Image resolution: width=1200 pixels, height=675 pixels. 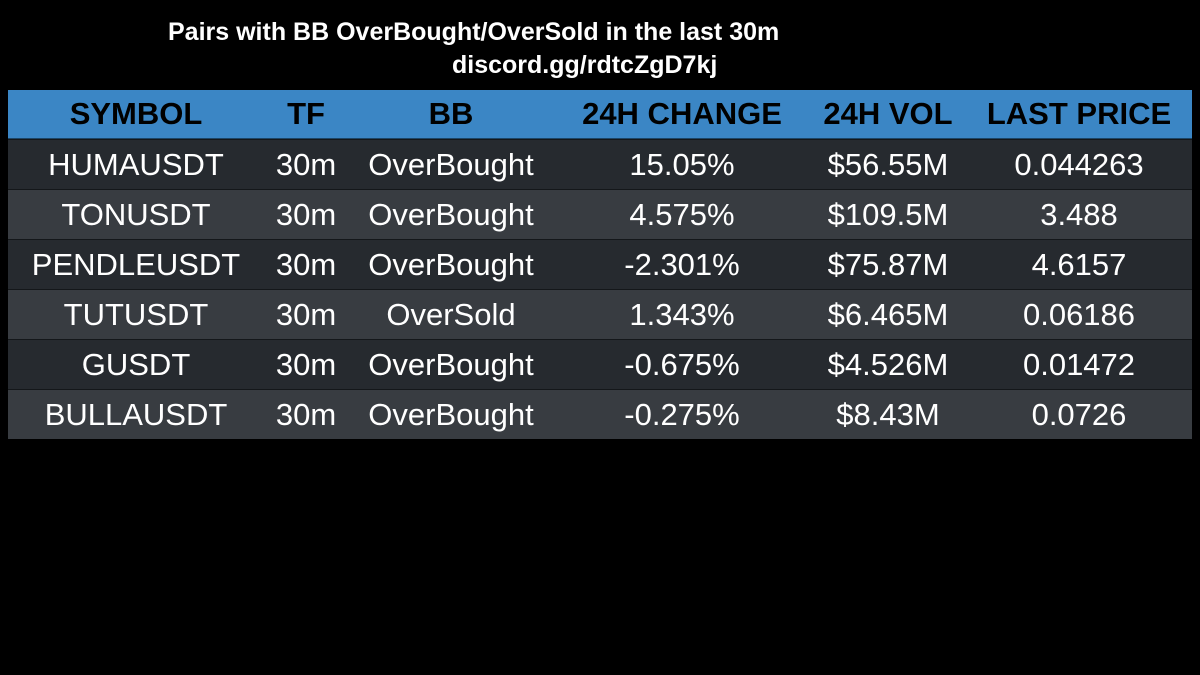 What do you see at coordinates (306, 114) in the screenshot?
I see `column-header-tf: TF` at bounding box center [306, 114].